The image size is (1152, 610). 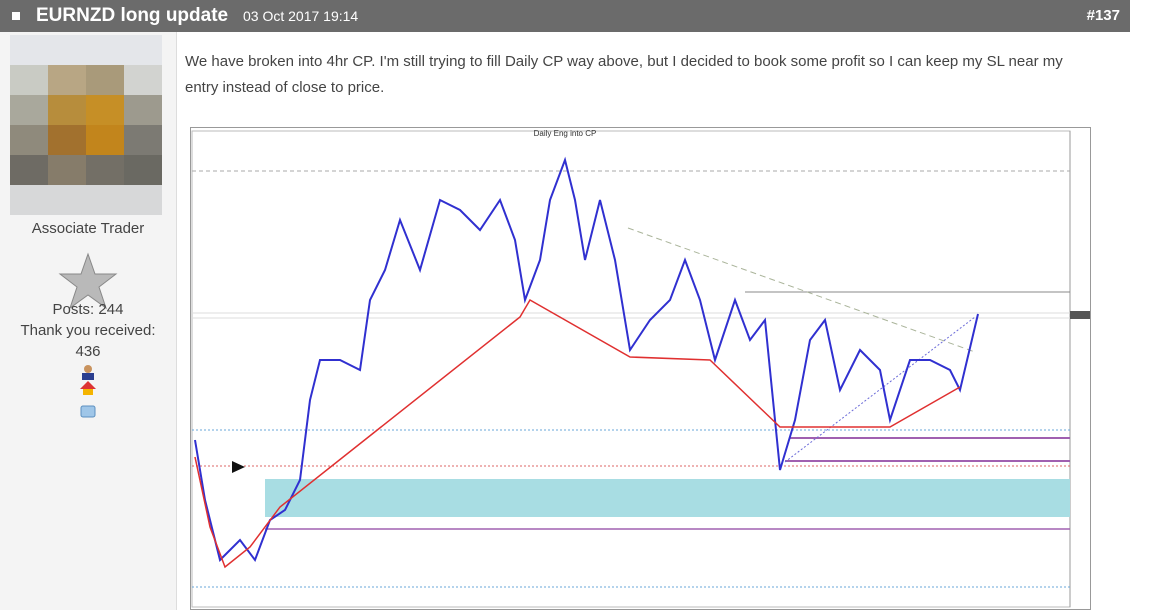 I want to click on rank-star, so click(x=88, y=281).